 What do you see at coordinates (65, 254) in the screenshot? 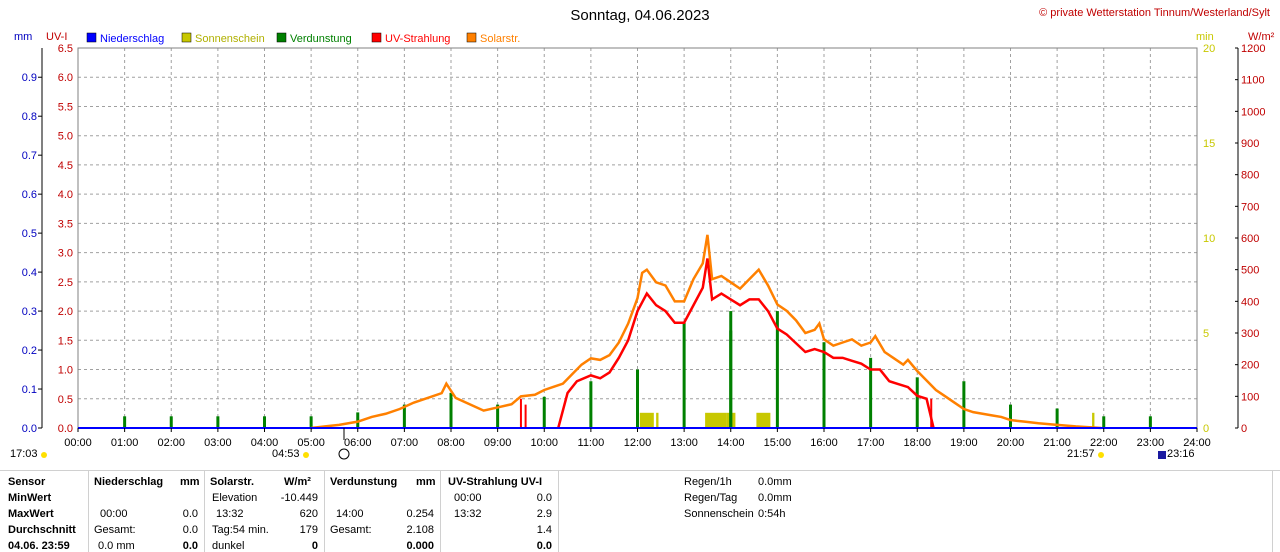
I see `uv-tick-label: 3.0` at bounding box center [65, 254].